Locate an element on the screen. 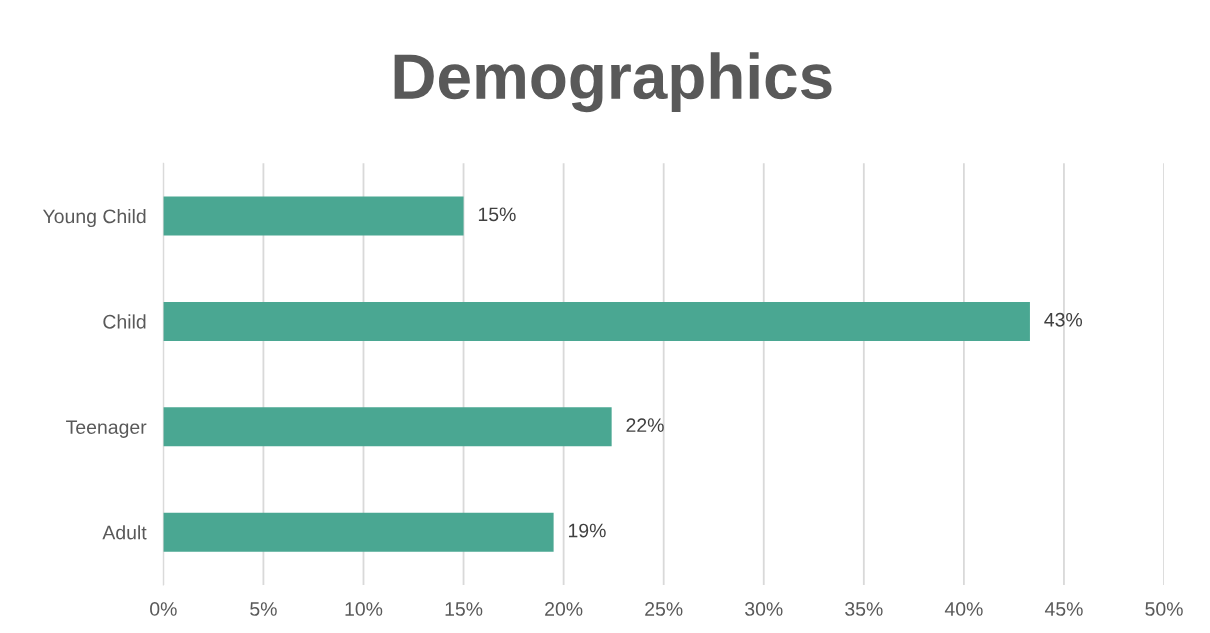  x-tick-label: 20% is located at coordinates (564, 609).